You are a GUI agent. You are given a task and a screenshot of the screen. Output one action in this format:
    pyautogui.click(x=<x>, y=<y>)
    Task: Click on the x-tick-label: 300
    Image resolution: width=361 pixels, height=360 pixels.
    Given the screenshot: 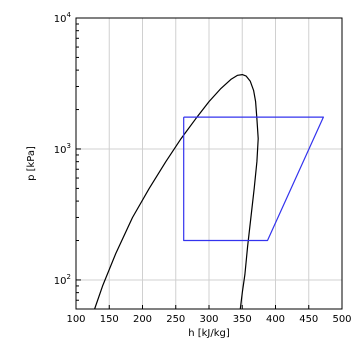 What is the action you would take?
    pyautogui.click(x=208, y=319)
    